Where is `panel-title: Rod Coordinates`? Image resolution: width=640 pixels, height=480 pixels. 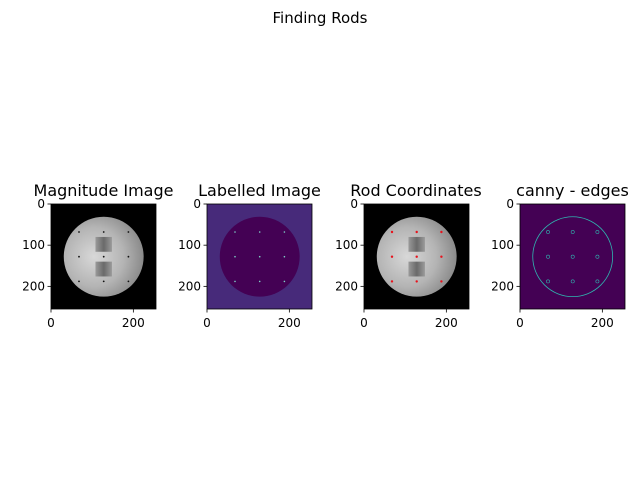 panel-title: Rod Coordinates is located at coordinates (415, 190).